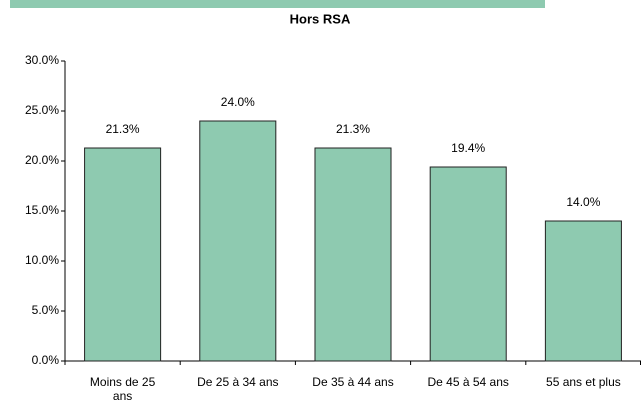 This screenshot has height=408, width=641. Describe the element at coordinates (42, 60) in the screenshot. I see `y-tick-label: 30.0%` at that location.